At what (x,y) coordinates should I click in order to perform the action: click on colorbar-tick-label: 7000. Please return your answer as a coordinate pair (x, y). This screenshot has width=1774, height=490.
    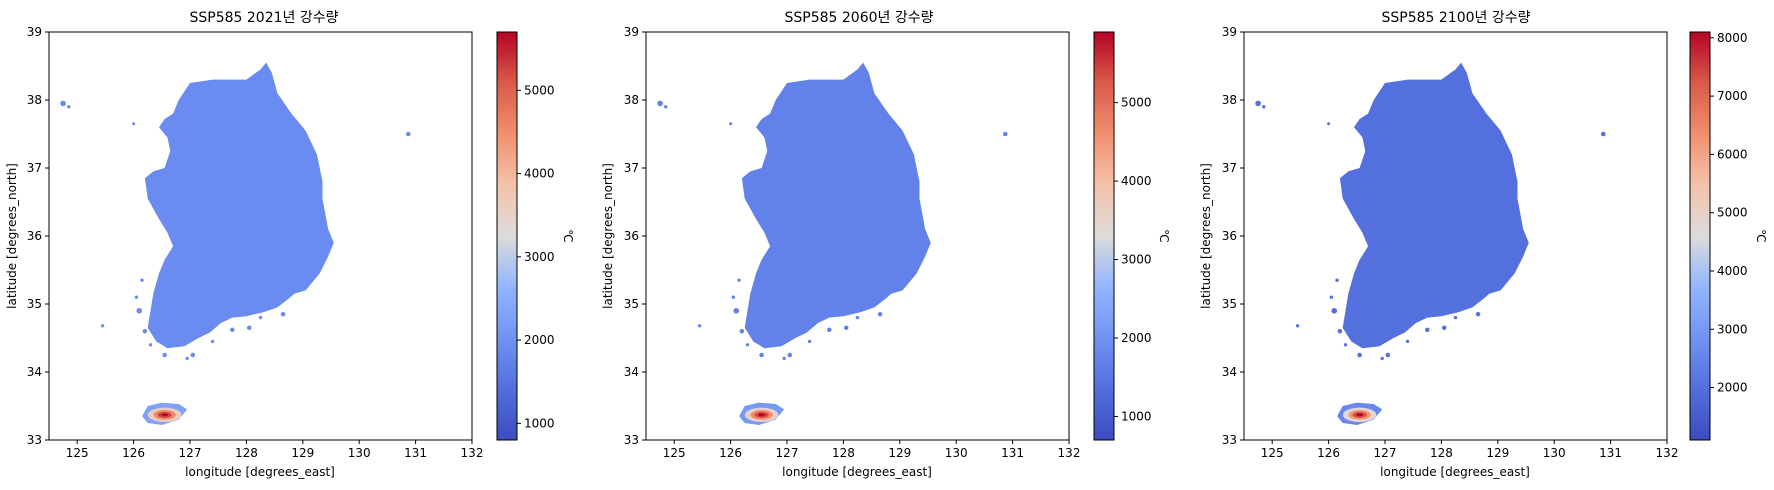
    Looking at the image, I should click on (1732, 96).